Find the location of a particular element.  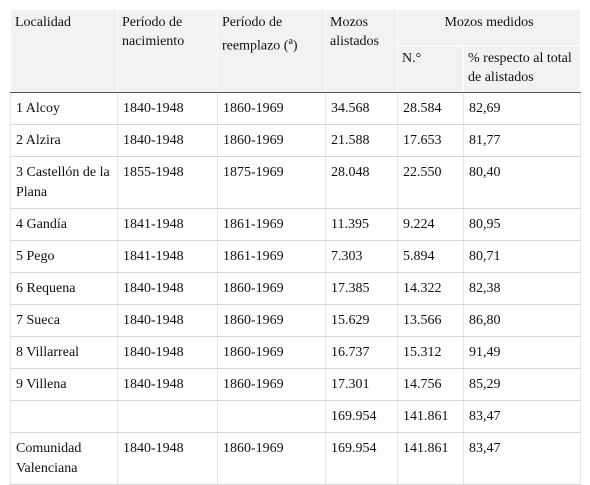

table-cell: 15.629 is located at coordinates (361, 320).